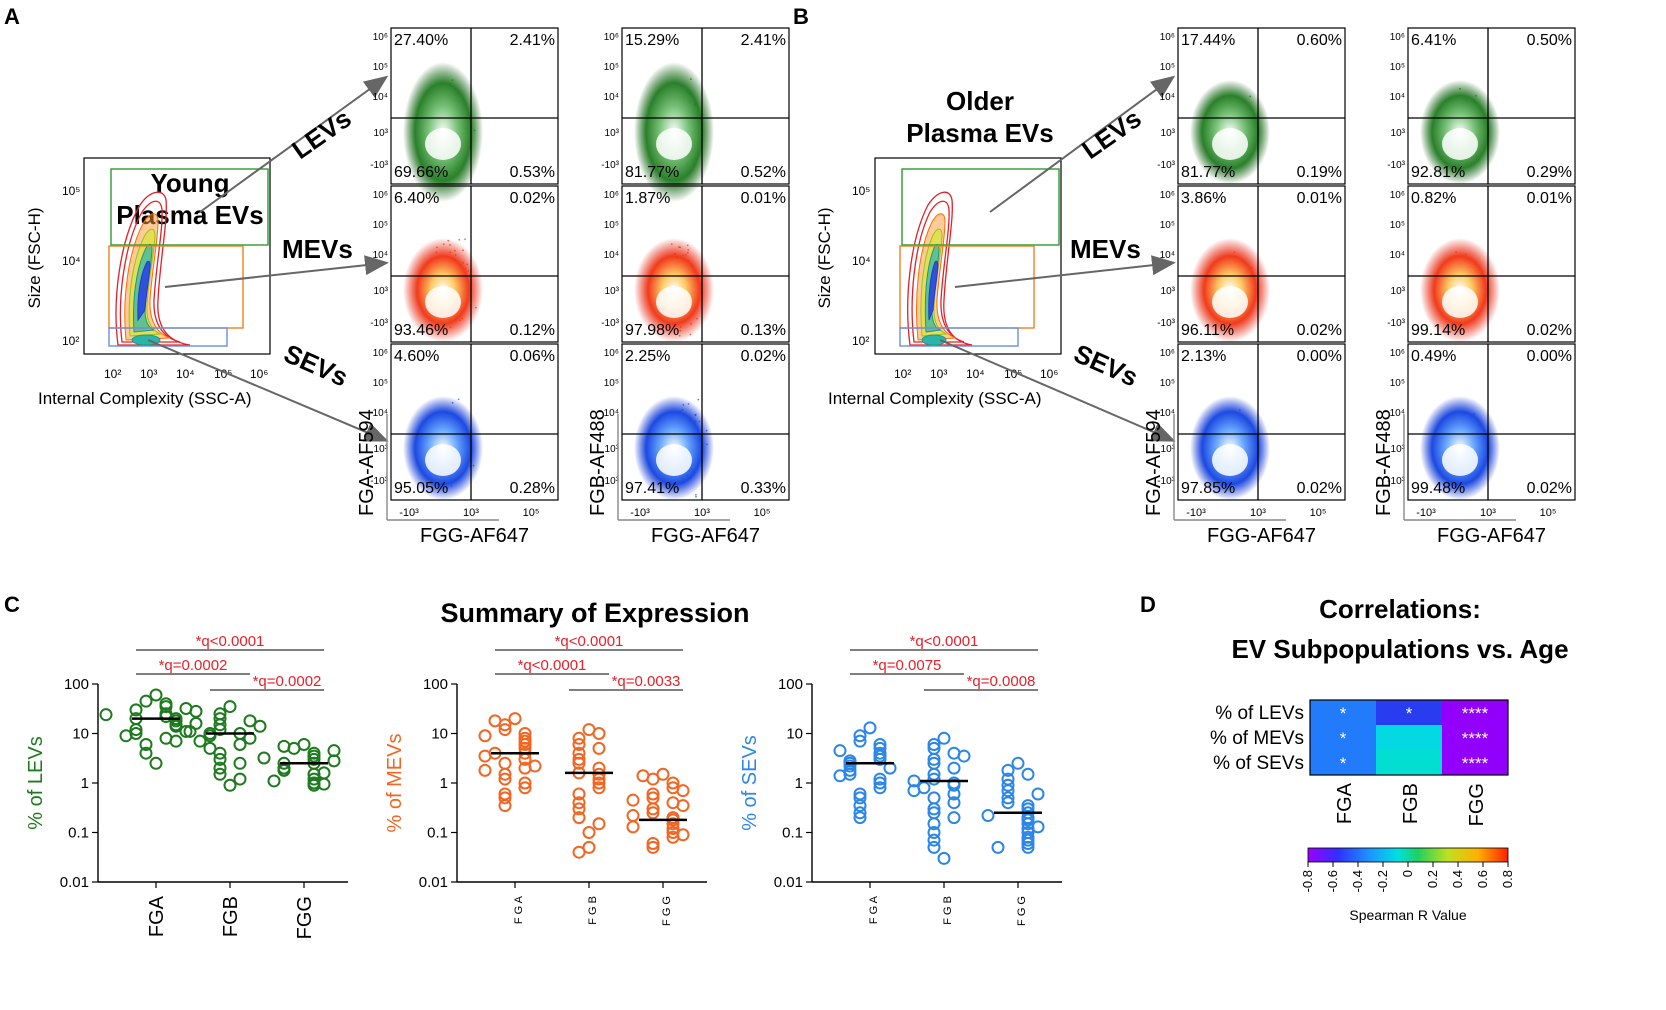 The image size is (1666, 1010). What do you see at coordinates (907, 665) in the screenshot?
I see `significance-label: *q=0.0075` at bounding box center [907, 665].